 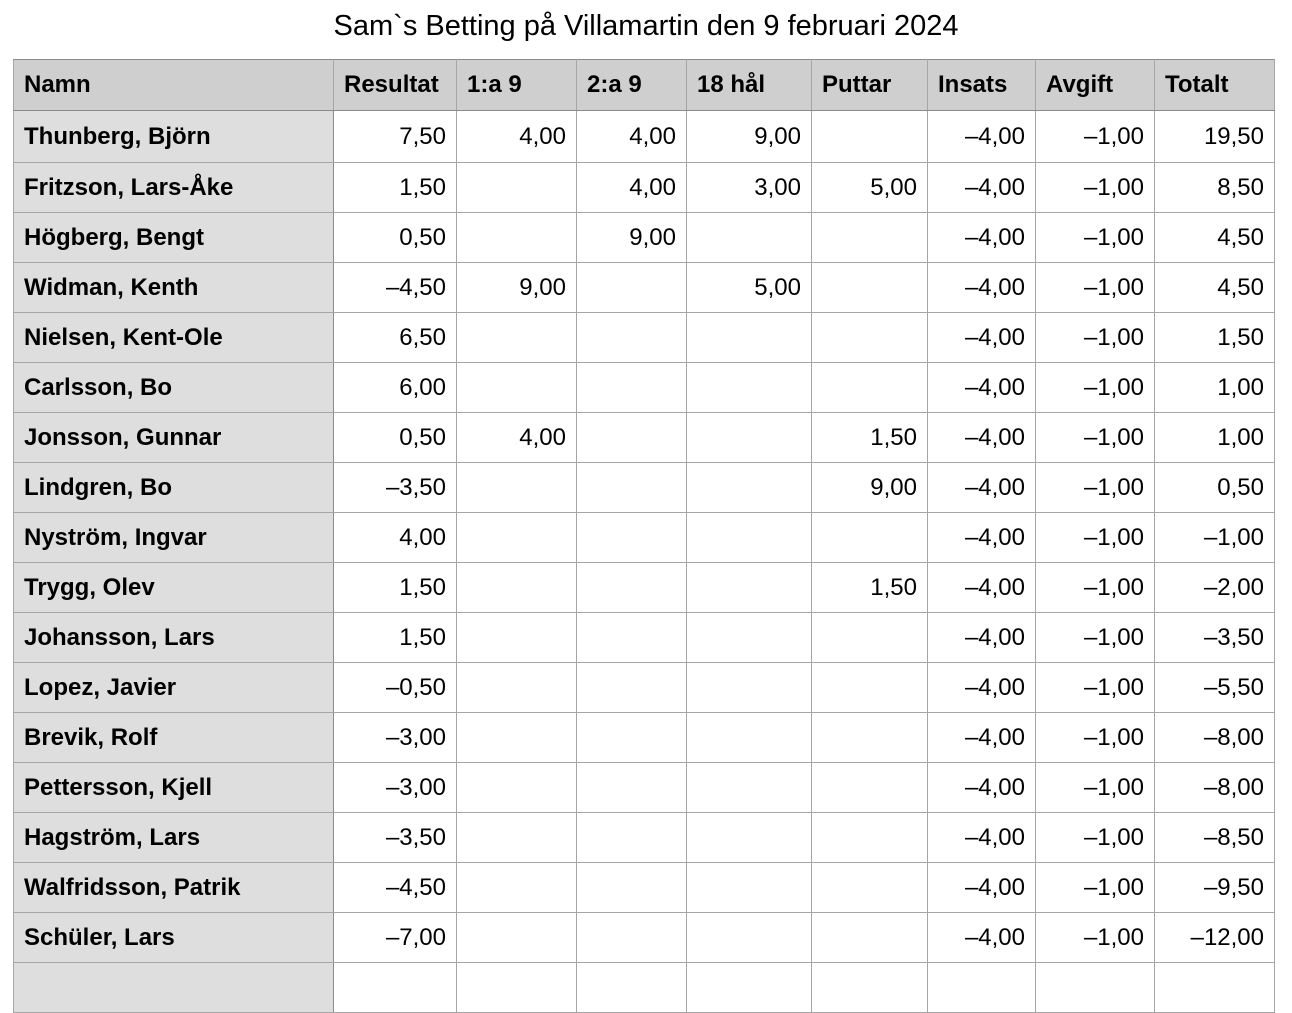 I want to click on cell-namn: Högberg, Bengt, so click(x=173, y=237).